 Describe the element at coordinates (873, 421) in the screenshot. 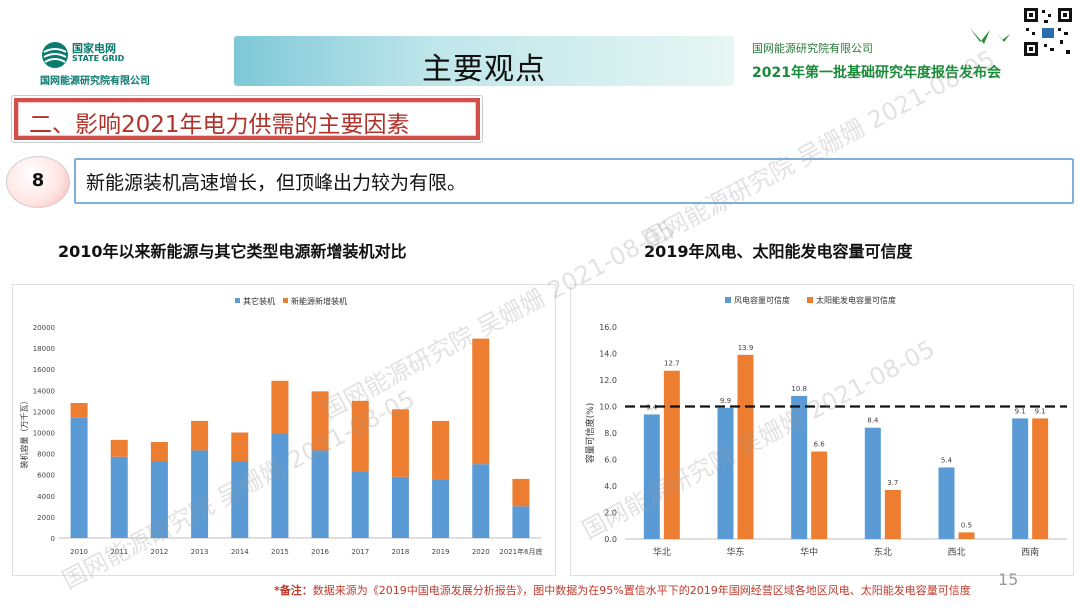

I see `data-label: 8.4` at that location.